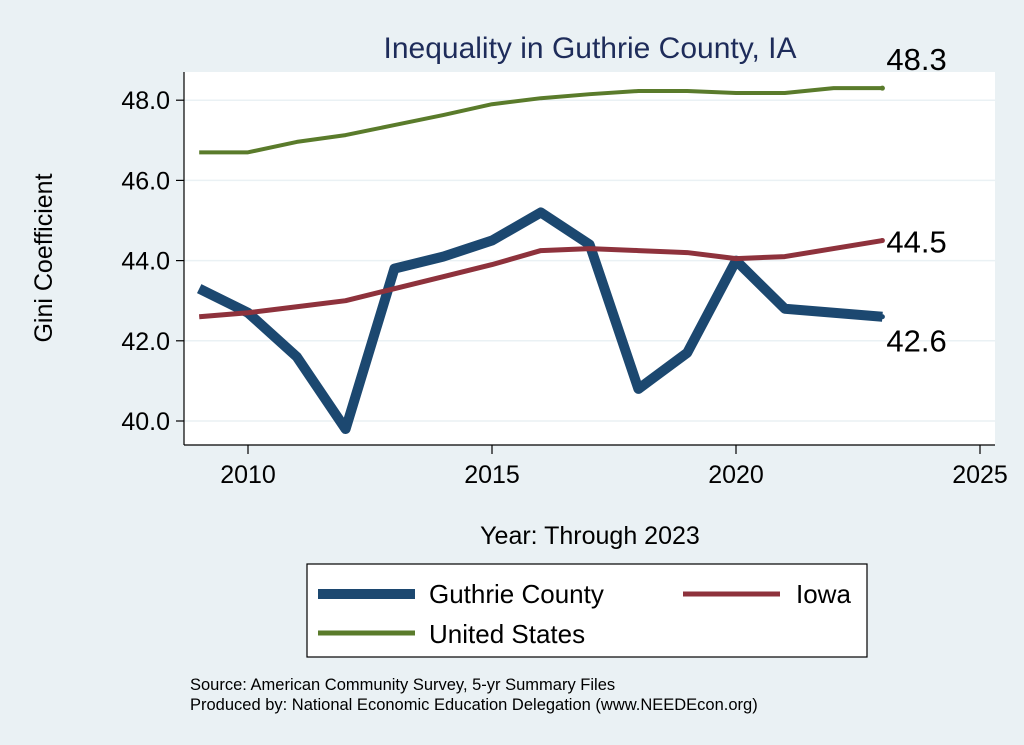 Image resolution: width=1024 pixels, height=745 pixels. I want to click on legend-label-us: United States, so click(507, 634).